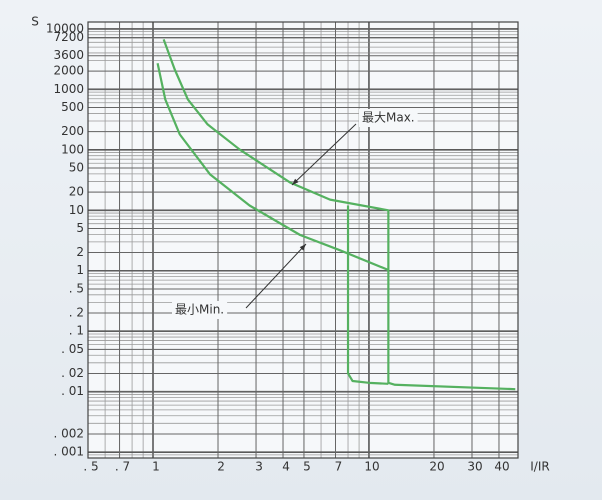 Image resolution: width=602 pixels, height=500 pixels. What do you see at coordinates (80, 270) in the screenshot?
I see `y-tick-label: 1` at bounding box center [80, 270].